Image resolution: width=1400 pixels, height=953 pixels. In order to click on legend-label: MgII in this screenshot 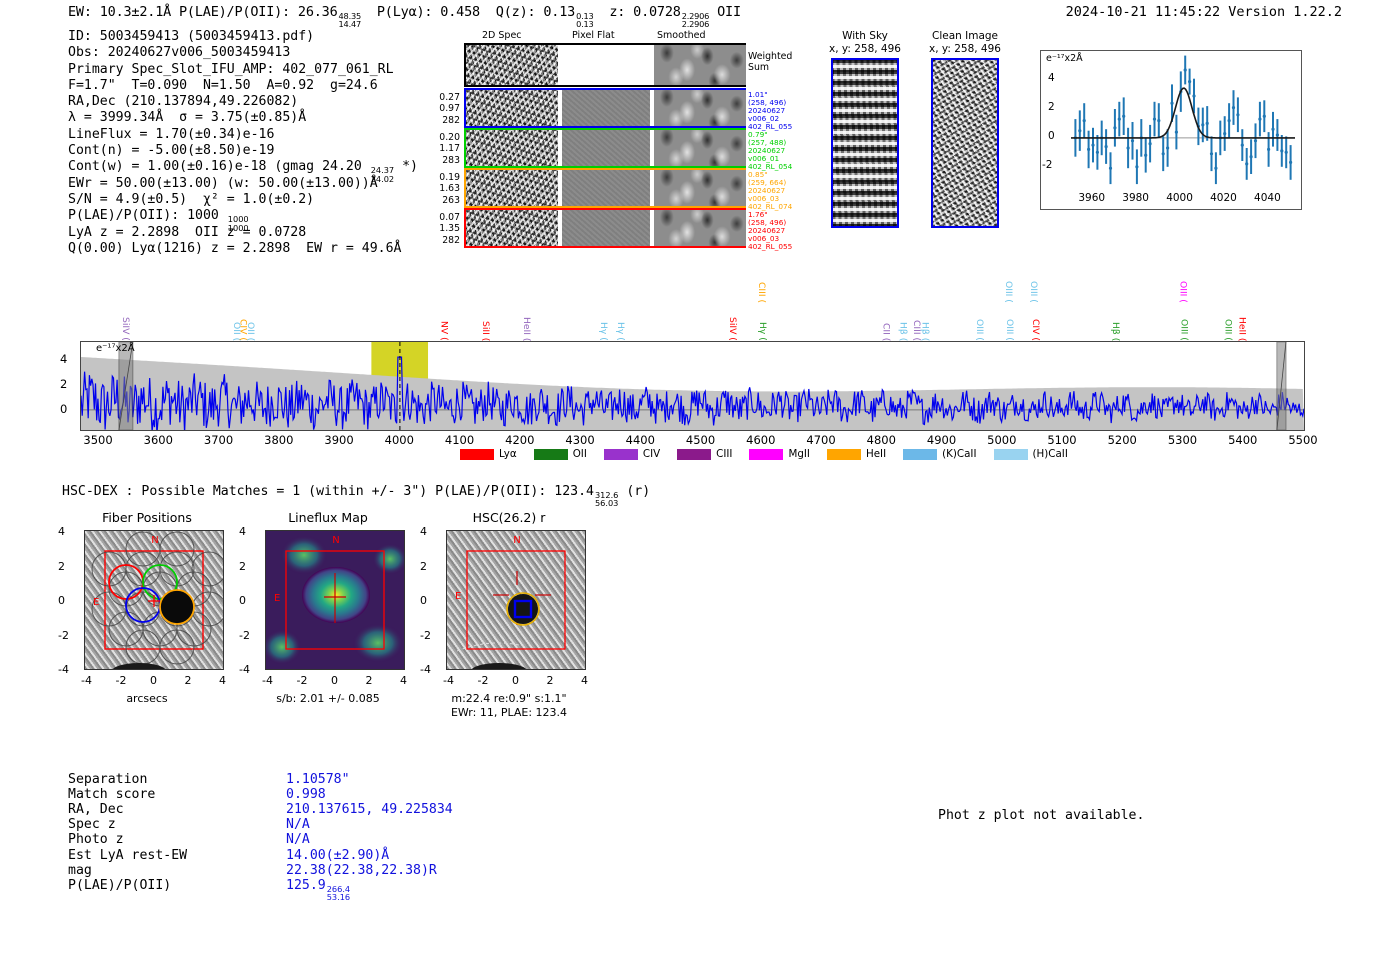, I will do `click(799, 454)`.